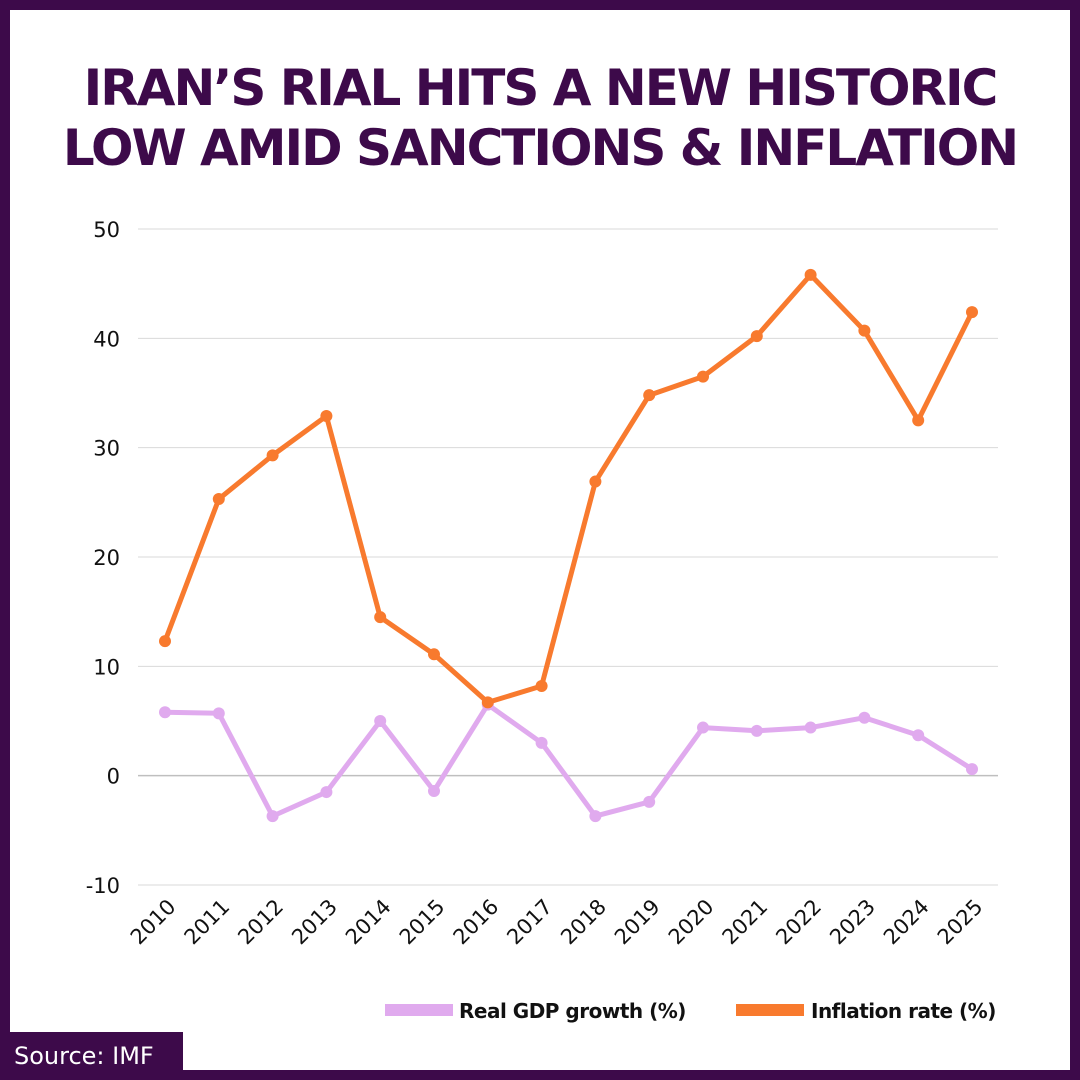 Image resolution: width=1080 pixels, height=1080 pixels. I want to click on y-tick-label: -10, so click(103, 886).